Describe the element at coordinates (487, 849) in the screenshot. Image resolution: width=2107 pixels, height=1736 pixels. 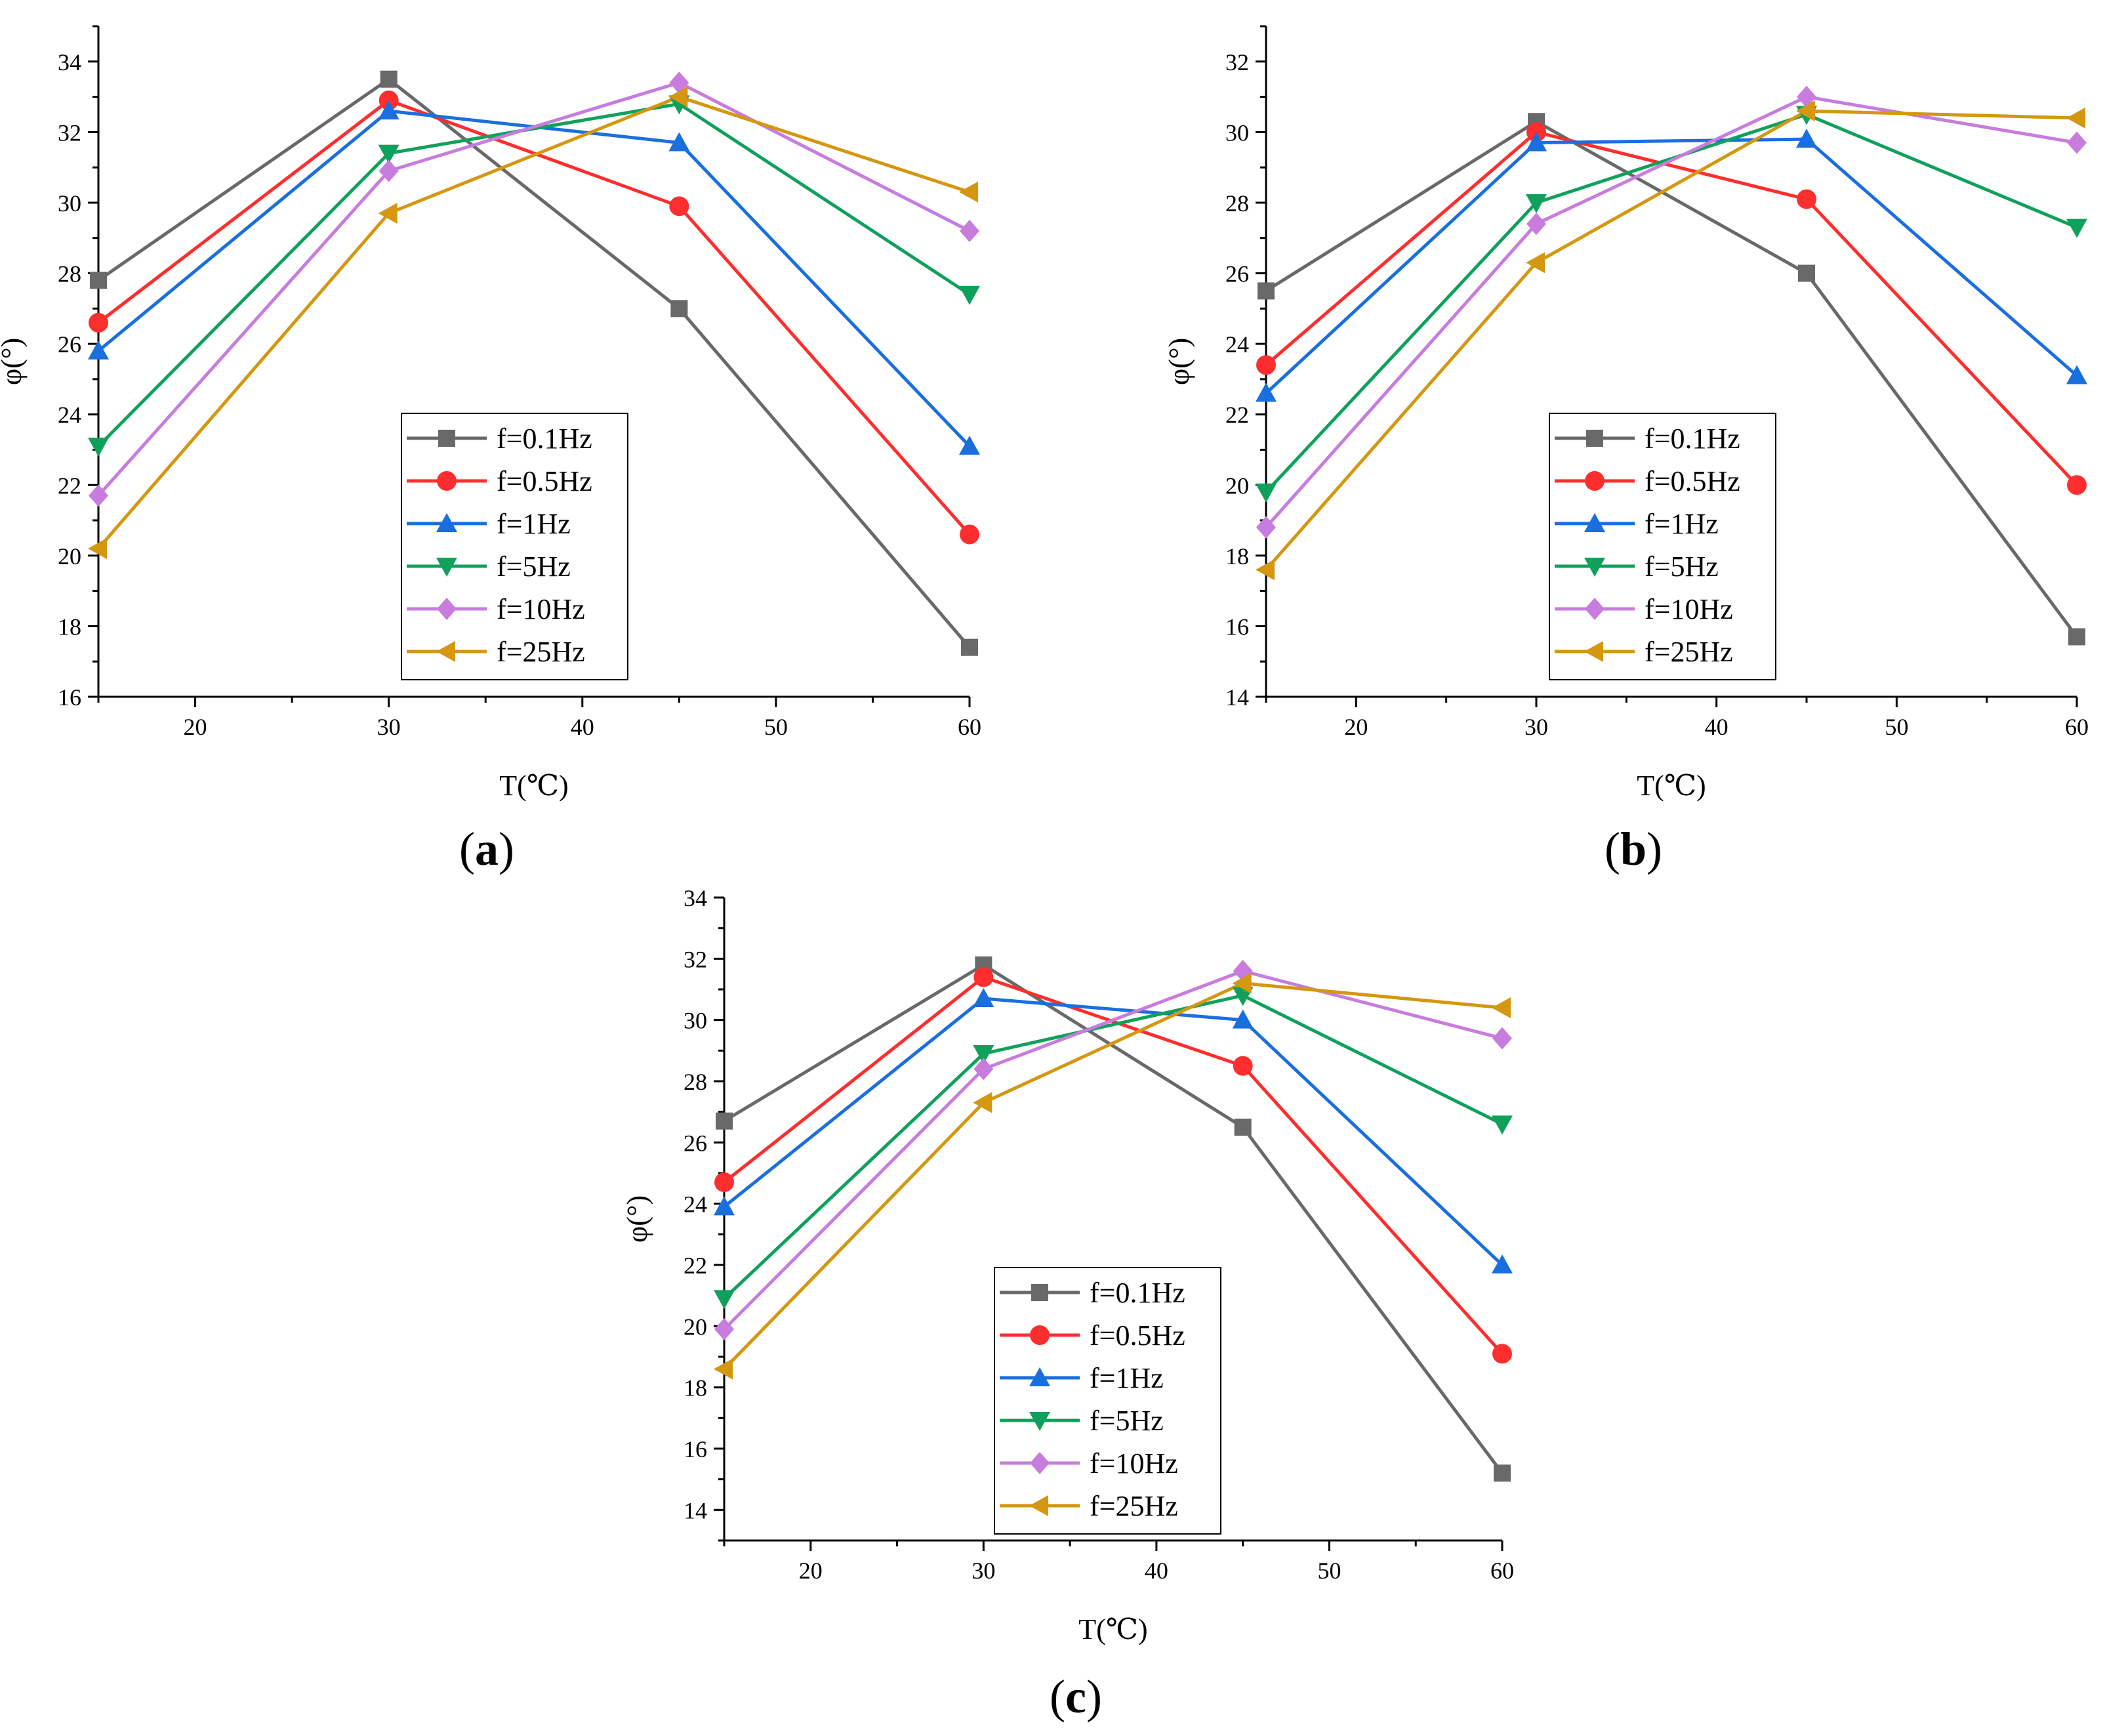
I see `panel-label-letter: a` at that location.